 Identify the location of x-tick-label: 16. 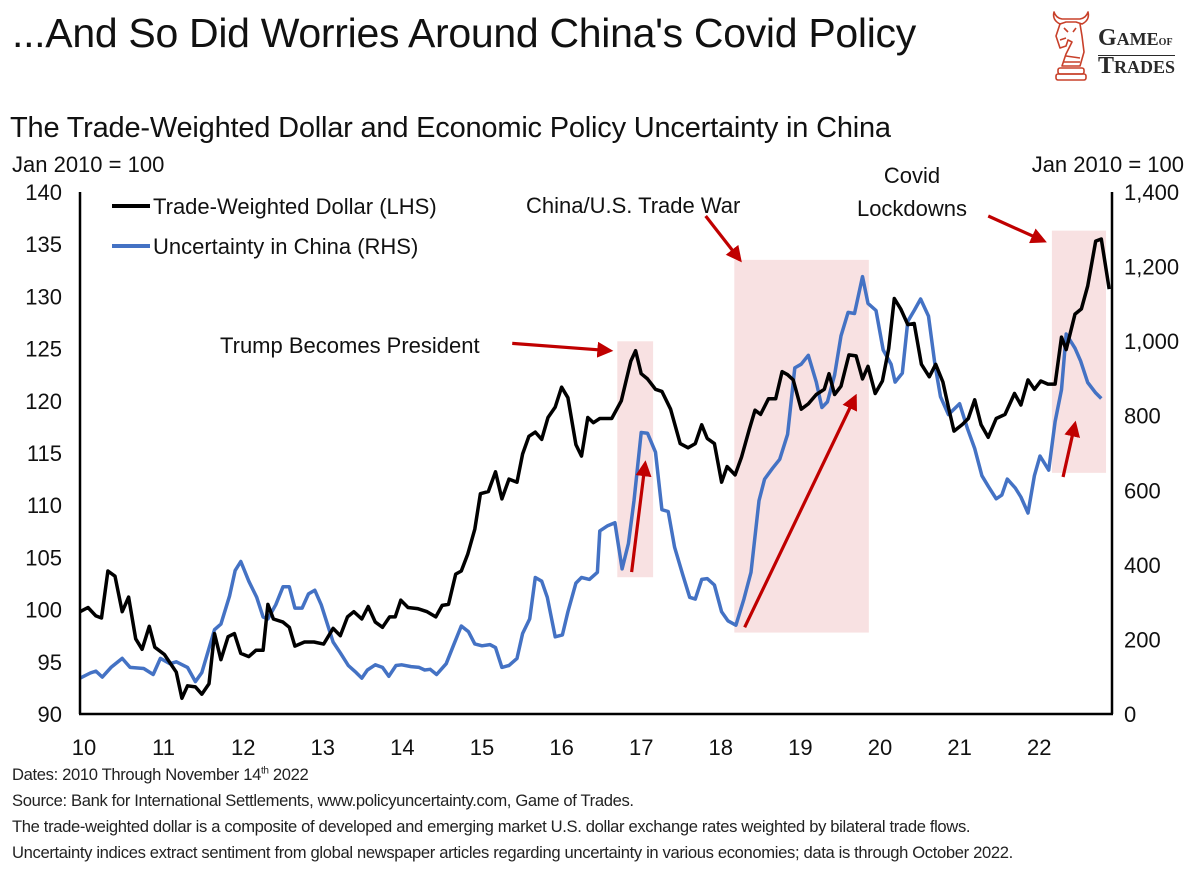
(561, 747).